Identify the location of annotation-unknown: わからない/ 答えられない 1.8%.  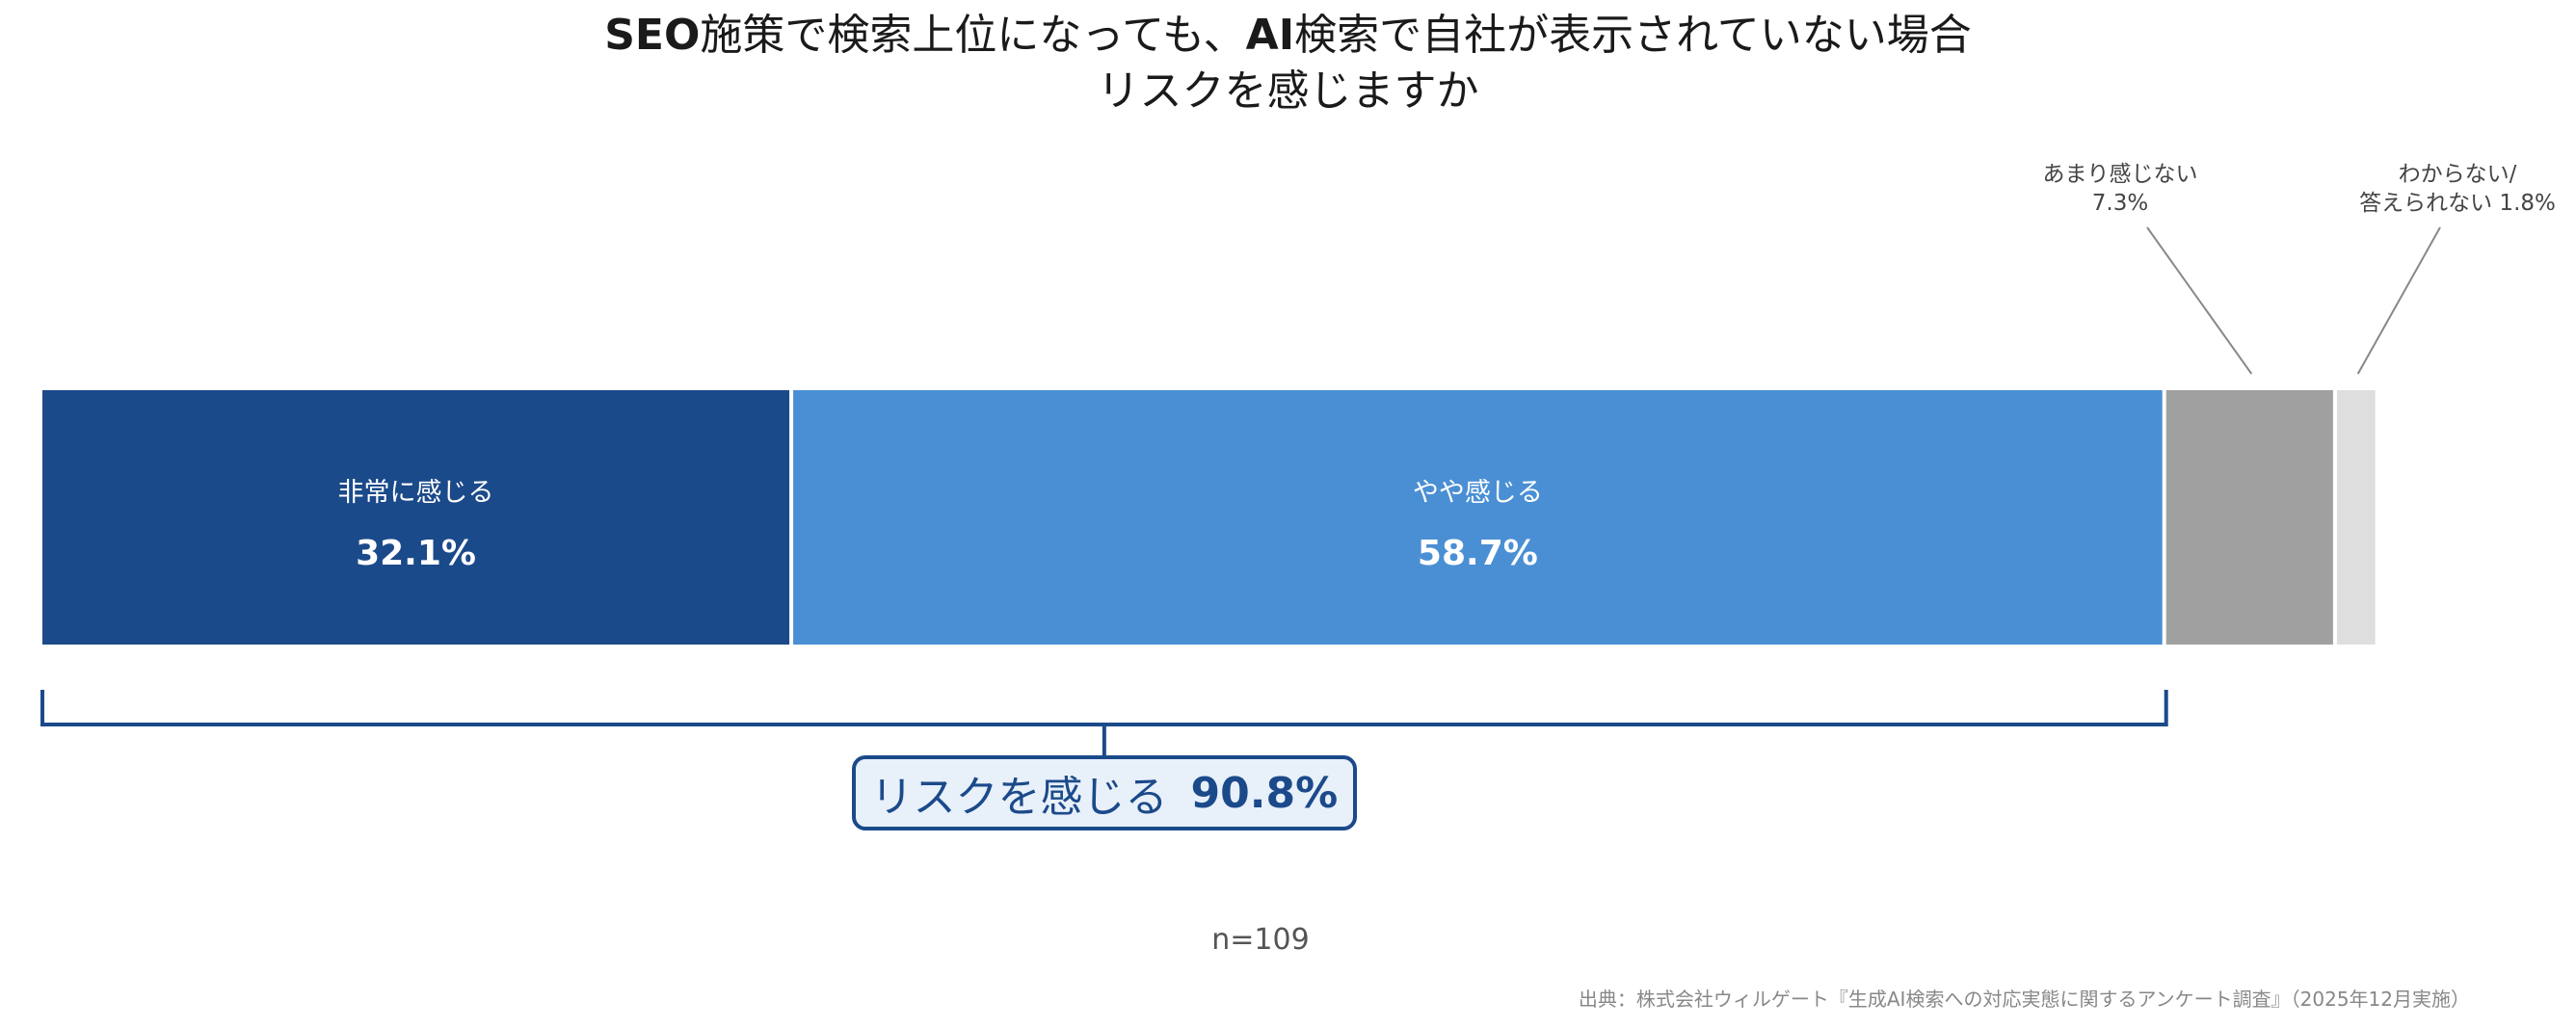
(2444, 189).